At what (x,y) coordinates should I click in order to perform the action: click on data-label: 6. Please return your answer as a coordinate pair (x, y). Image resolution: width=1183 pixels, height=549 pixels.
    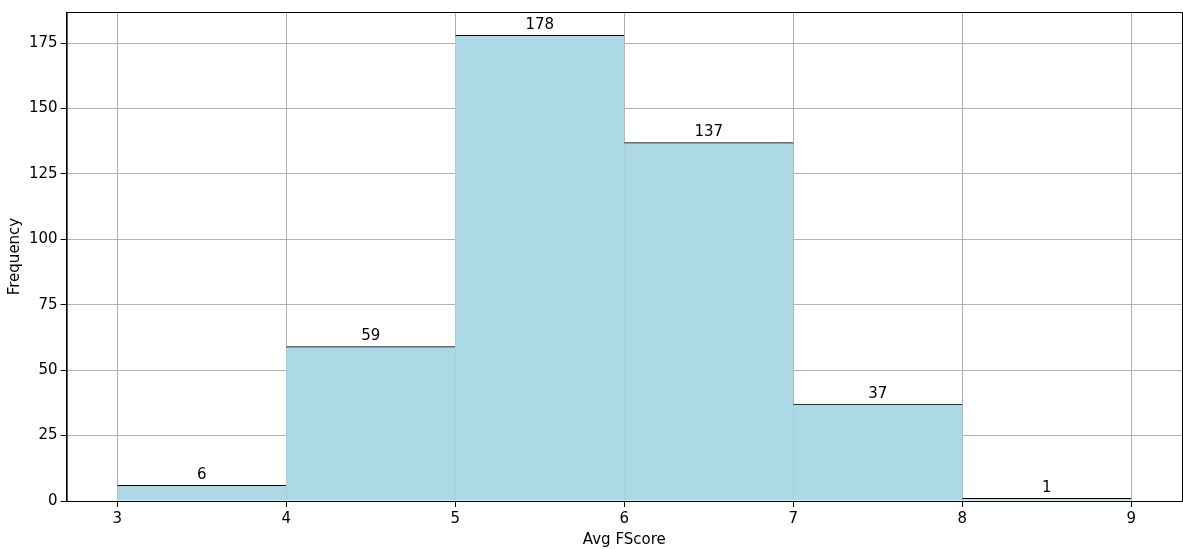
    Looking at the image, I should click on (202, 473).